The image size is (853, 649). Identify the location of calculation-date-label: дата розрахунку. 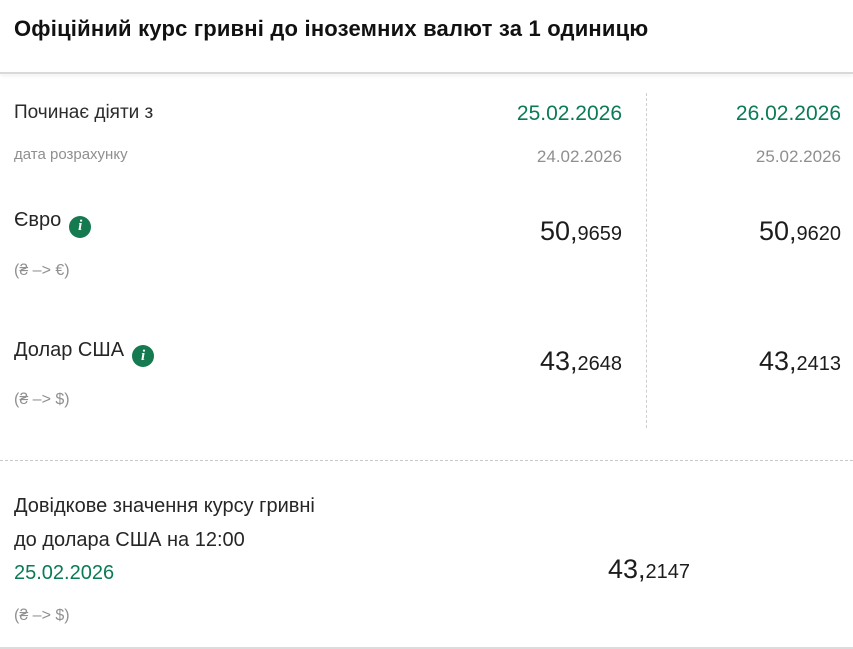
(71, 154).